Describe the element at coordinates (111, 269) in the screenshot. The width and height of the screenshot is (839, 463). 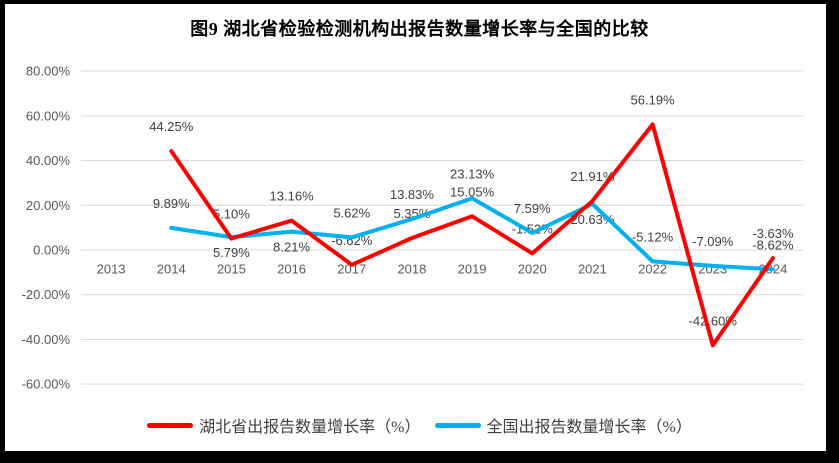
I see `x-axis-category-label: 2013` at that location.